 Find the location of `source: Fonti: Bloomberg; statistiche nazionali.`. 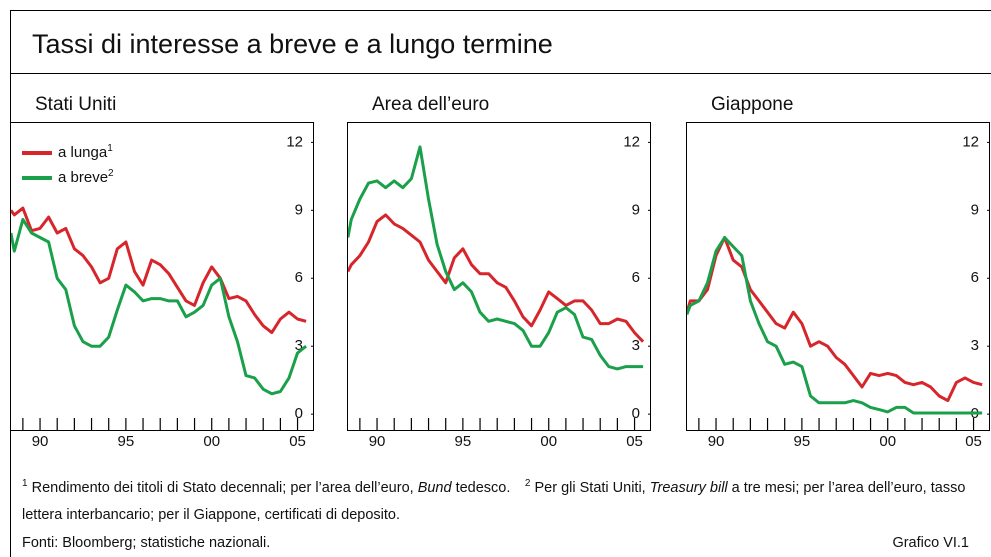

source: Fonti: Bloomberg; statistiche nazionali. is located at coordinates (146, 543).